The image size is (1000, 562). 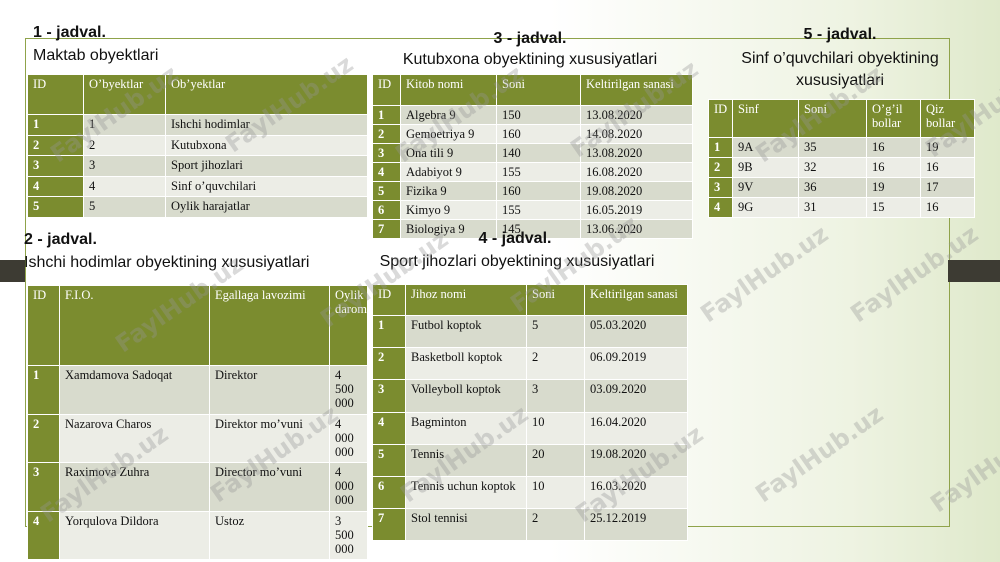 I want to click on row: 7 Stol tennisi 2 25.12.2019, so click(x=530, y=525).